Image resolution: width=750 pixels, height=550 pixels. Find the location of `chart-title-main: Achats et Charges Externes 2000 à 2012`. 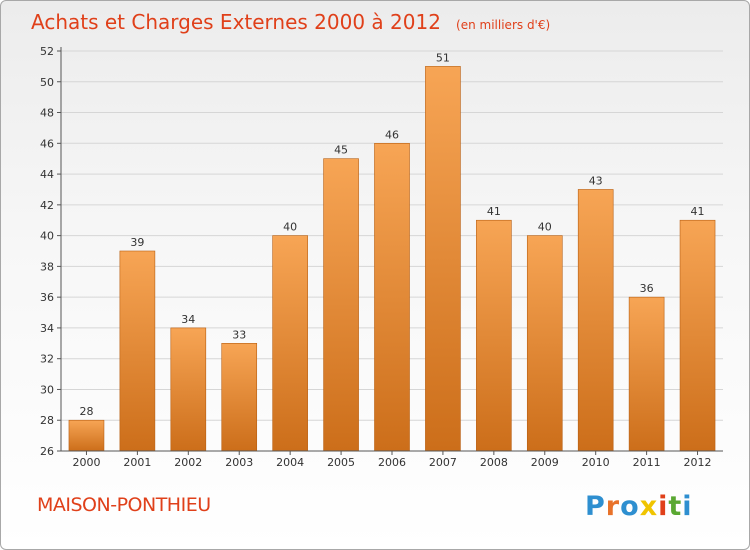

chart-title-main: Achats et Charges Externes 2000 à 2012 is located at coordinates (236, 22).